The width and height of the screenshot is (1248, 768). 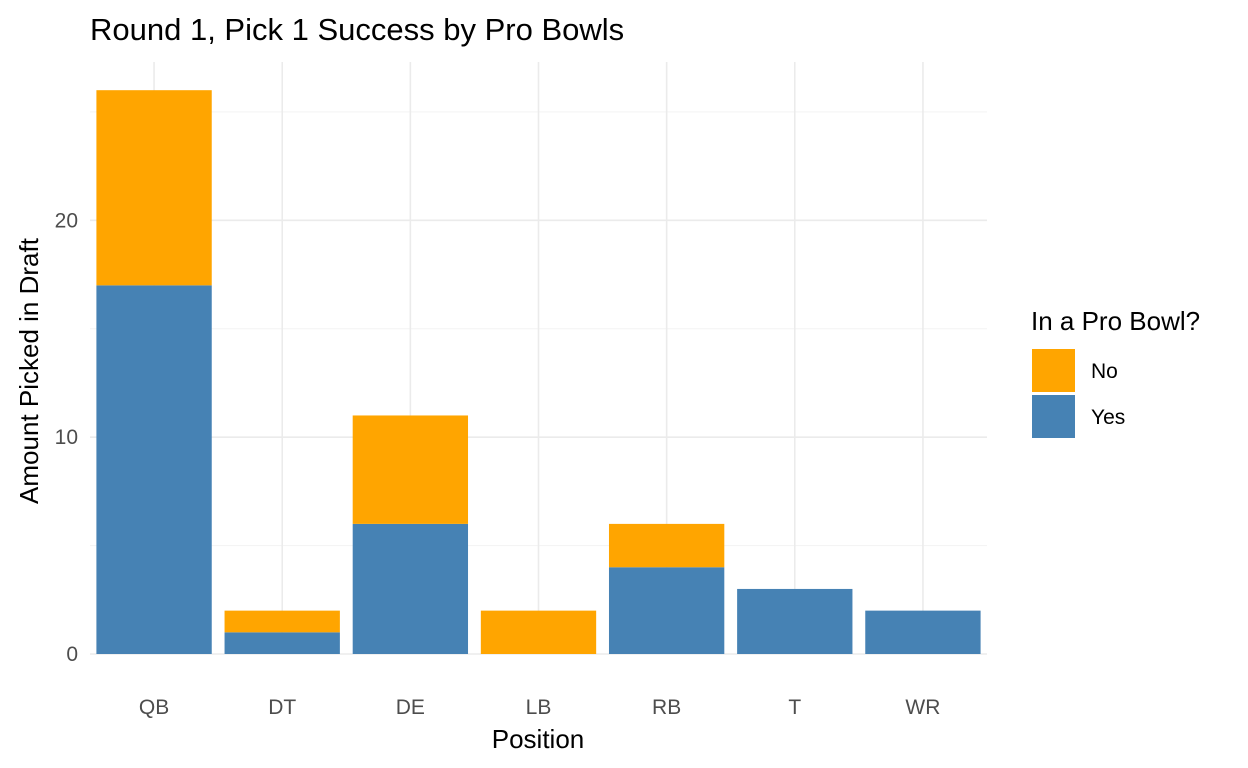 I want to click on x-axis-title: Position, so click(x=538, y=739).